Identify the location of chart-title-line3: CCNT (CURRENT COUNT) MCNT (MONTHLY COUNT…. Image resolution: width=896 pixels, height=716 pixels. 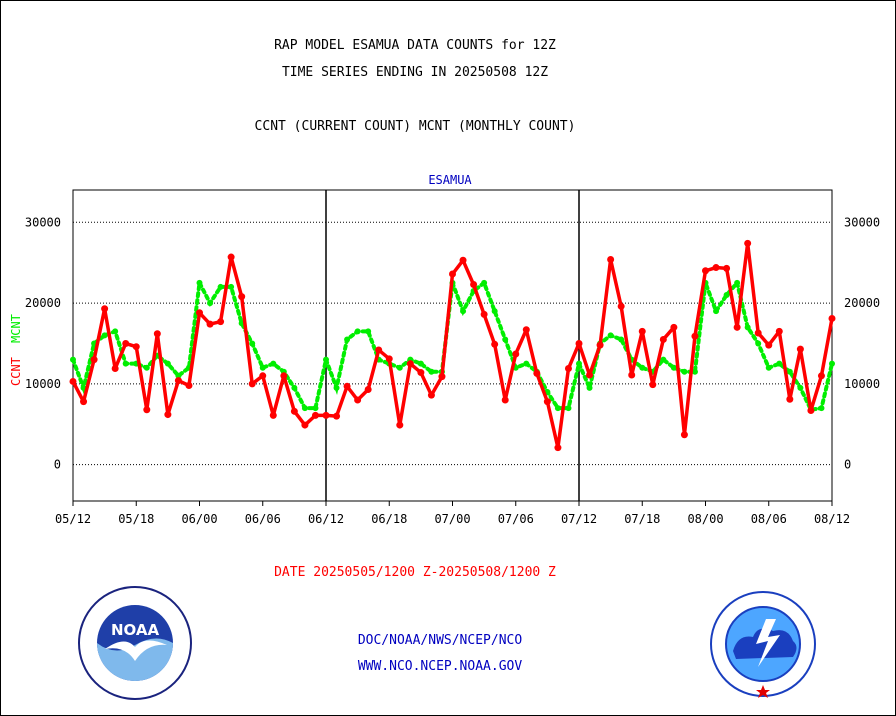
(415, 126).